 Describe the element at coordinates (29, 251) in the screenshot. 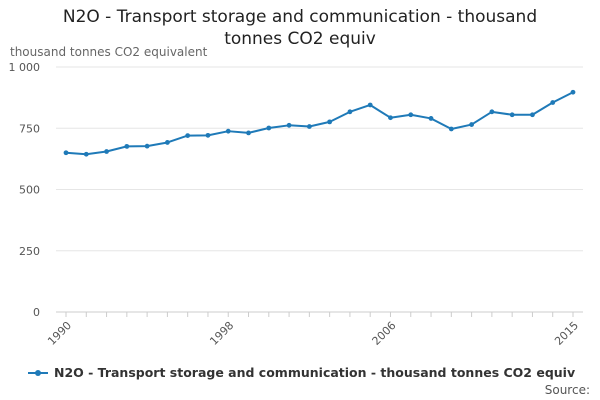

I see `y-tick-label: 250` at that location.